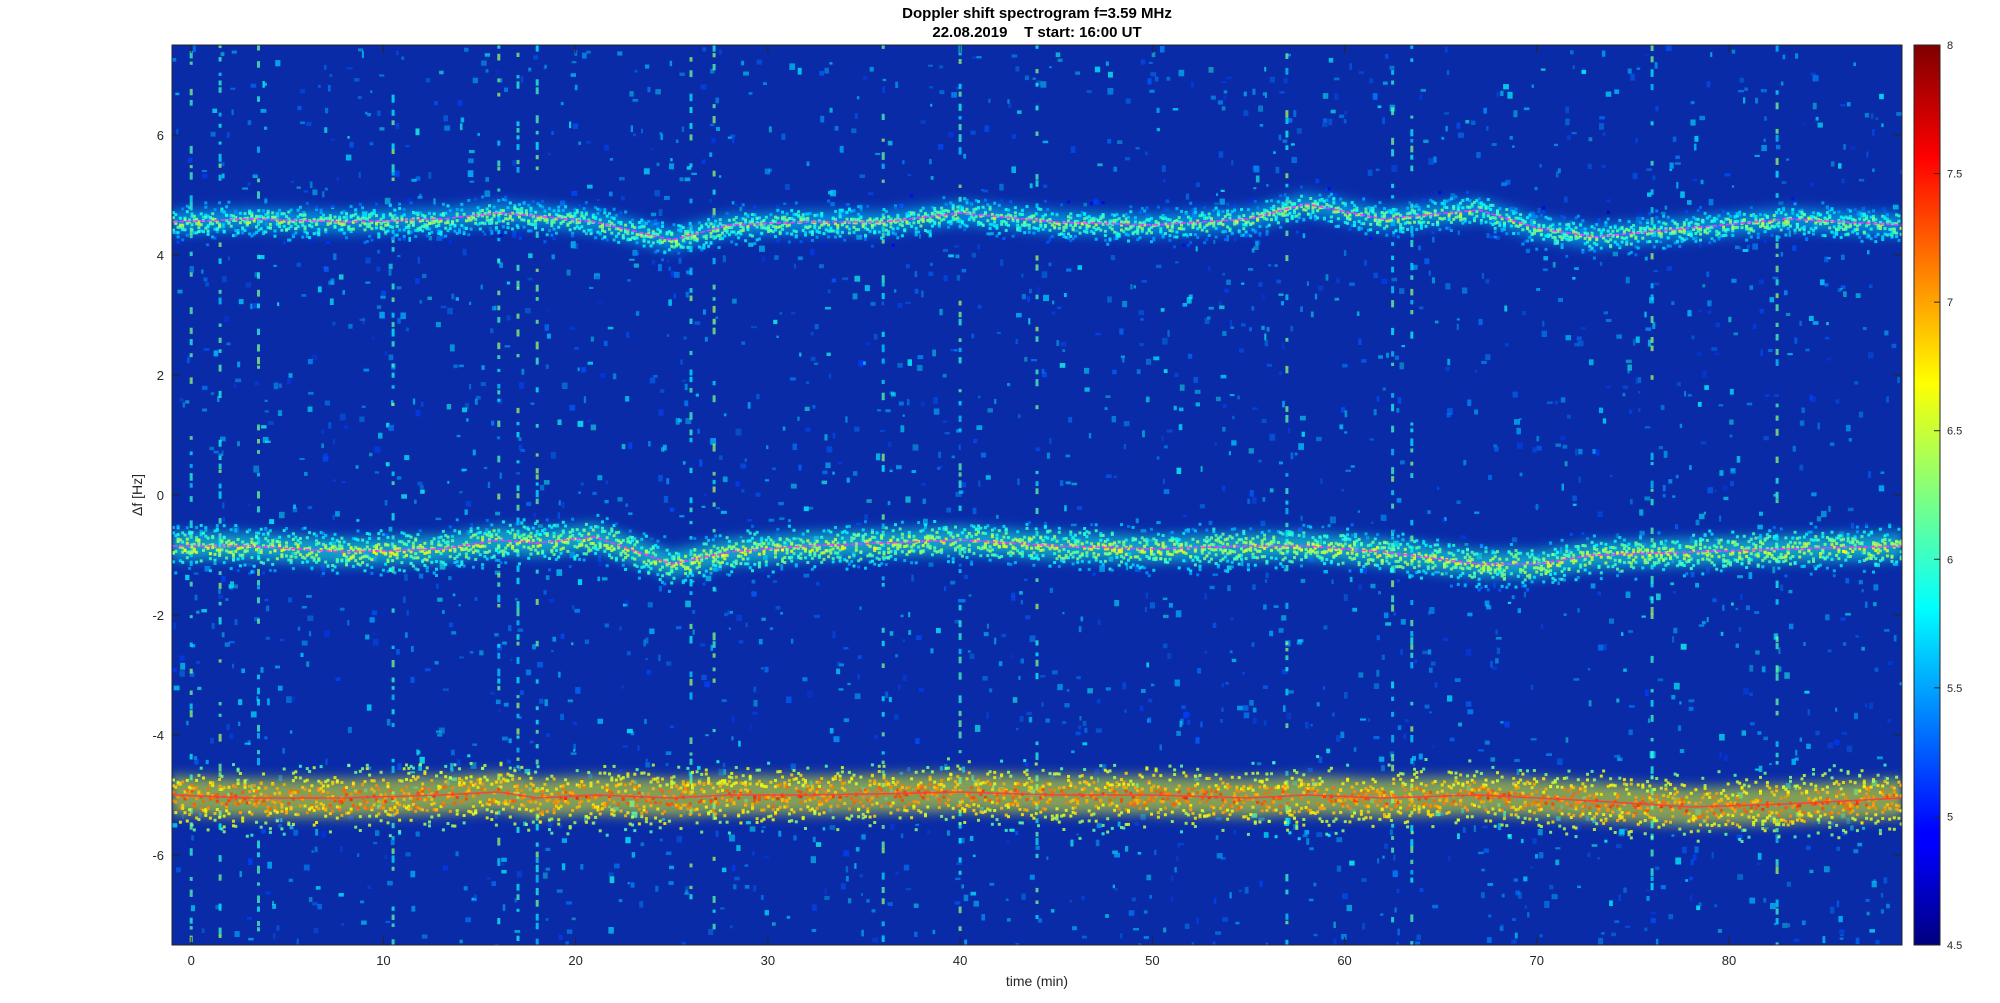  What do you see at coordinates (383, 960) in the screenshot?
I see `x-tick-label: 10` at bounding box center [383, 960].